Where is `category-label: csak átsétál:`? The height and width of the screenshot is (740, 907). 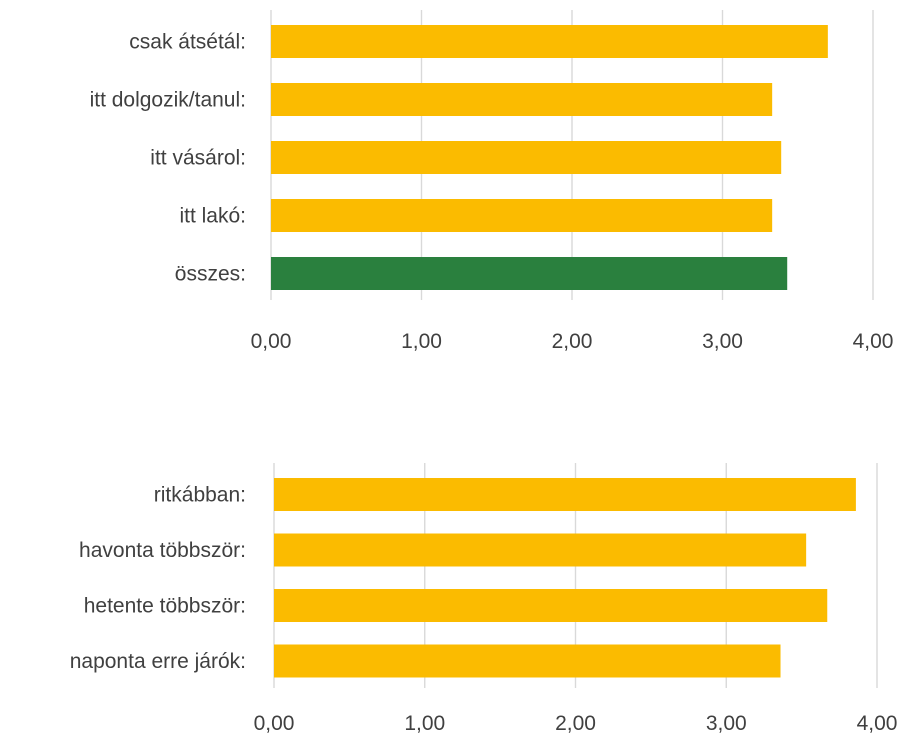 category-label: csak átsétál: is located at coordinates (187, 42).